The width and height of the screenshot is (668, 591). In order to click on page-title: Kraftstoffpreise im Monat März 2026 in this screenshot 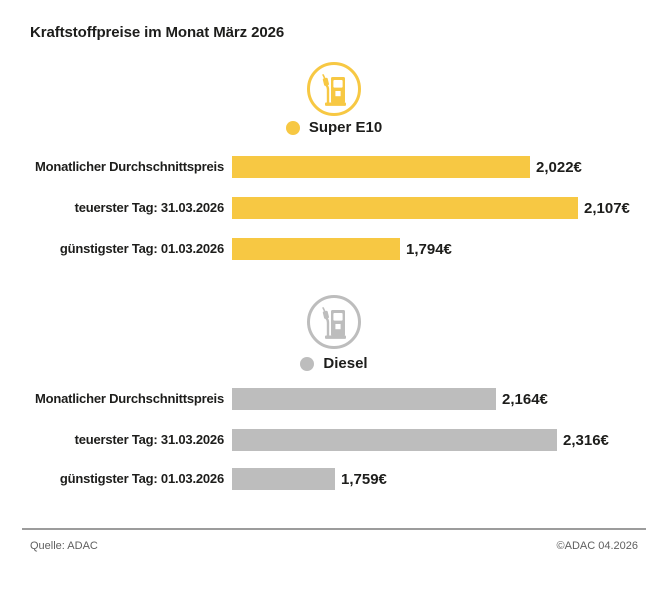, I will do `click(157, 32)`.